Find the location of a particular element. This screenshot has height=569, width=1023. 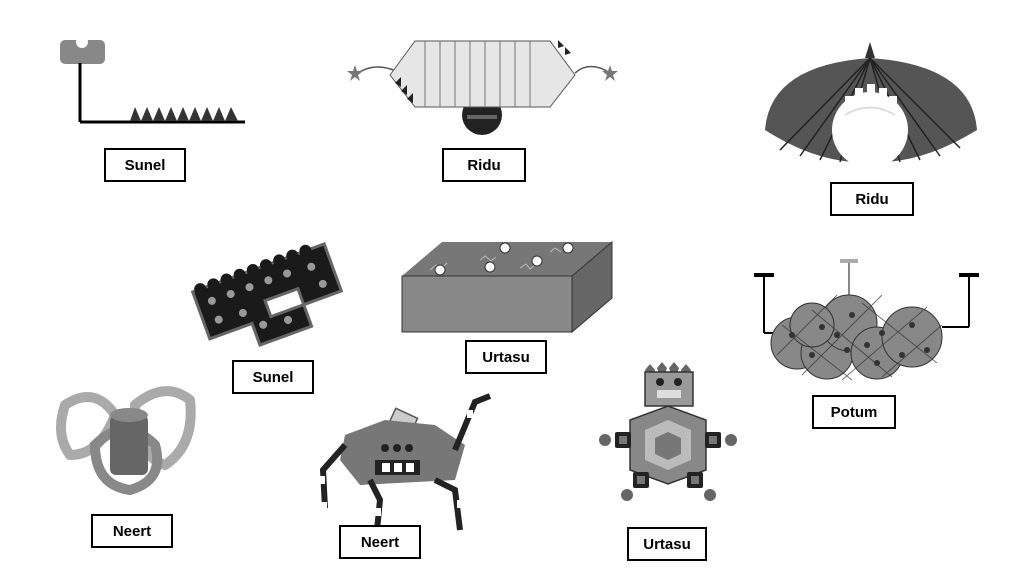

object-sunel-c-shape is located at coordinates (267, 294).